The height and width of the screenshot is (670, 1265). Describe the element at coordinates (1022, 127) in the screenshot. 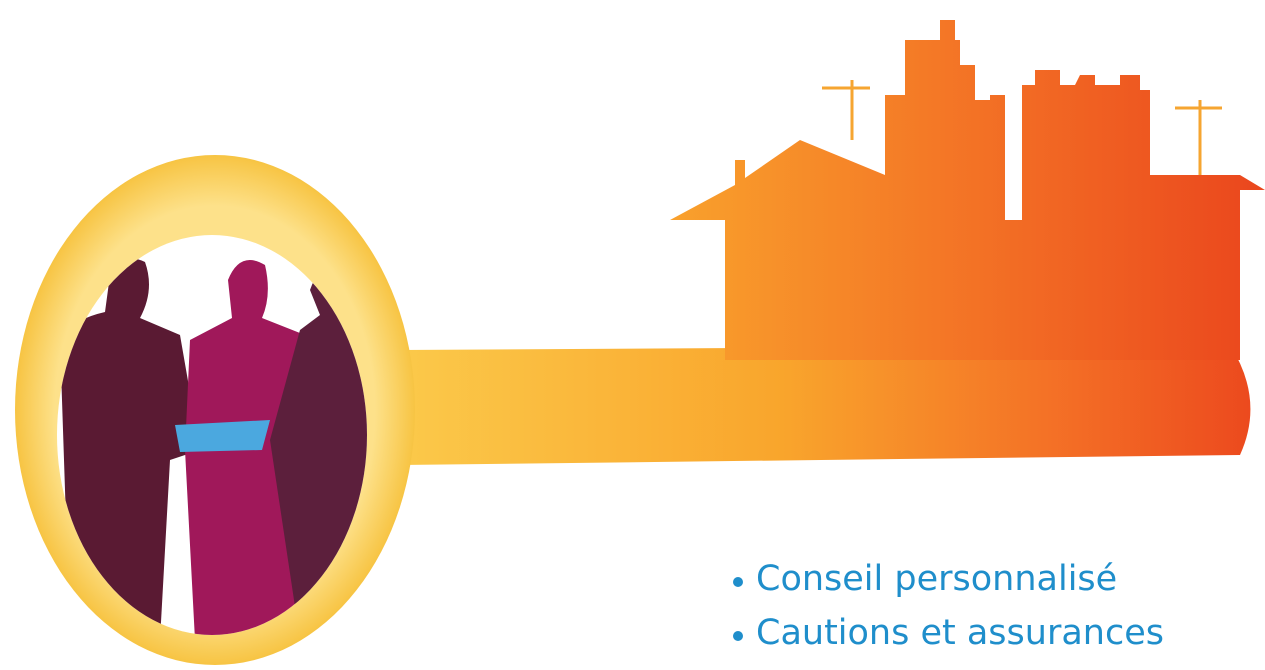

I see `antennas` at that location.